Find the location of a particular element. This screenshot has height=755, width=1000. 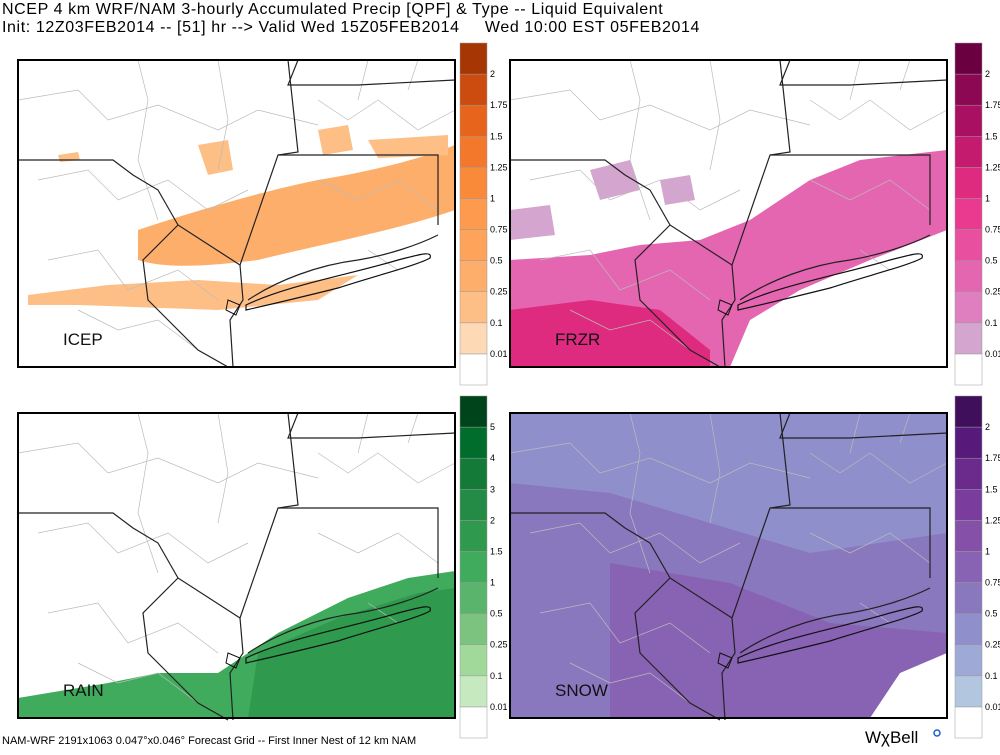

panel-label: FRZR is located at coordinates (577, 339).